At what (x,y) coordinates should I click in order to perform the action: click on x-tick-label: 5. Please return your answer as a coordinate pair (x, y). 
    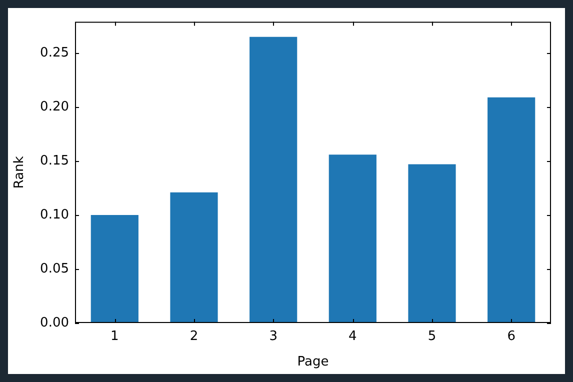
    Looking at the image, I should click on (432, 336).